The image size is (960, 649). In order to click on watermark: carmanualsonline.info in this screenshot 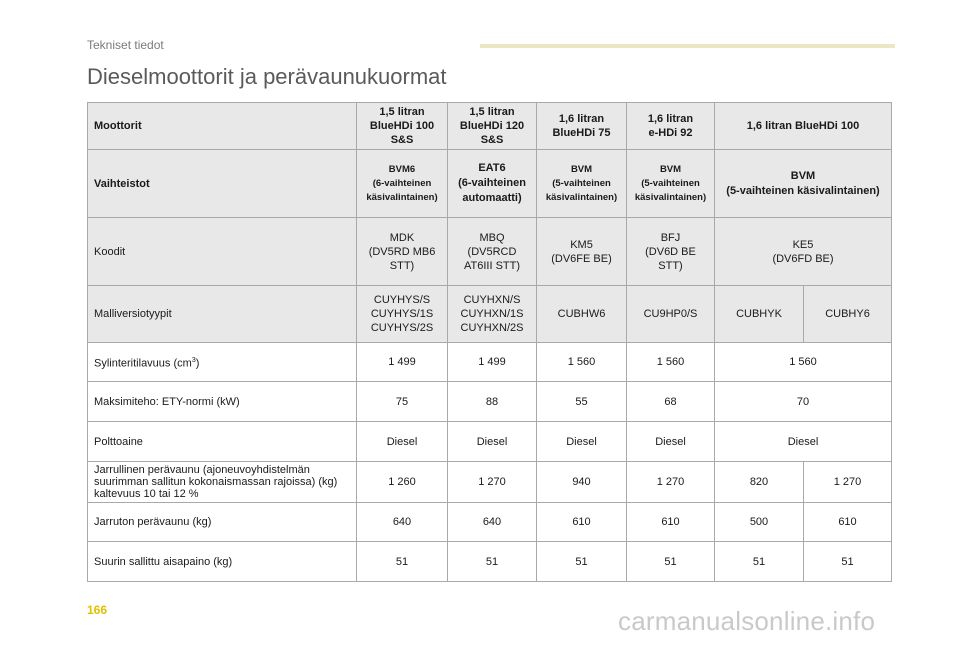, I will do `click(747, 621)`.